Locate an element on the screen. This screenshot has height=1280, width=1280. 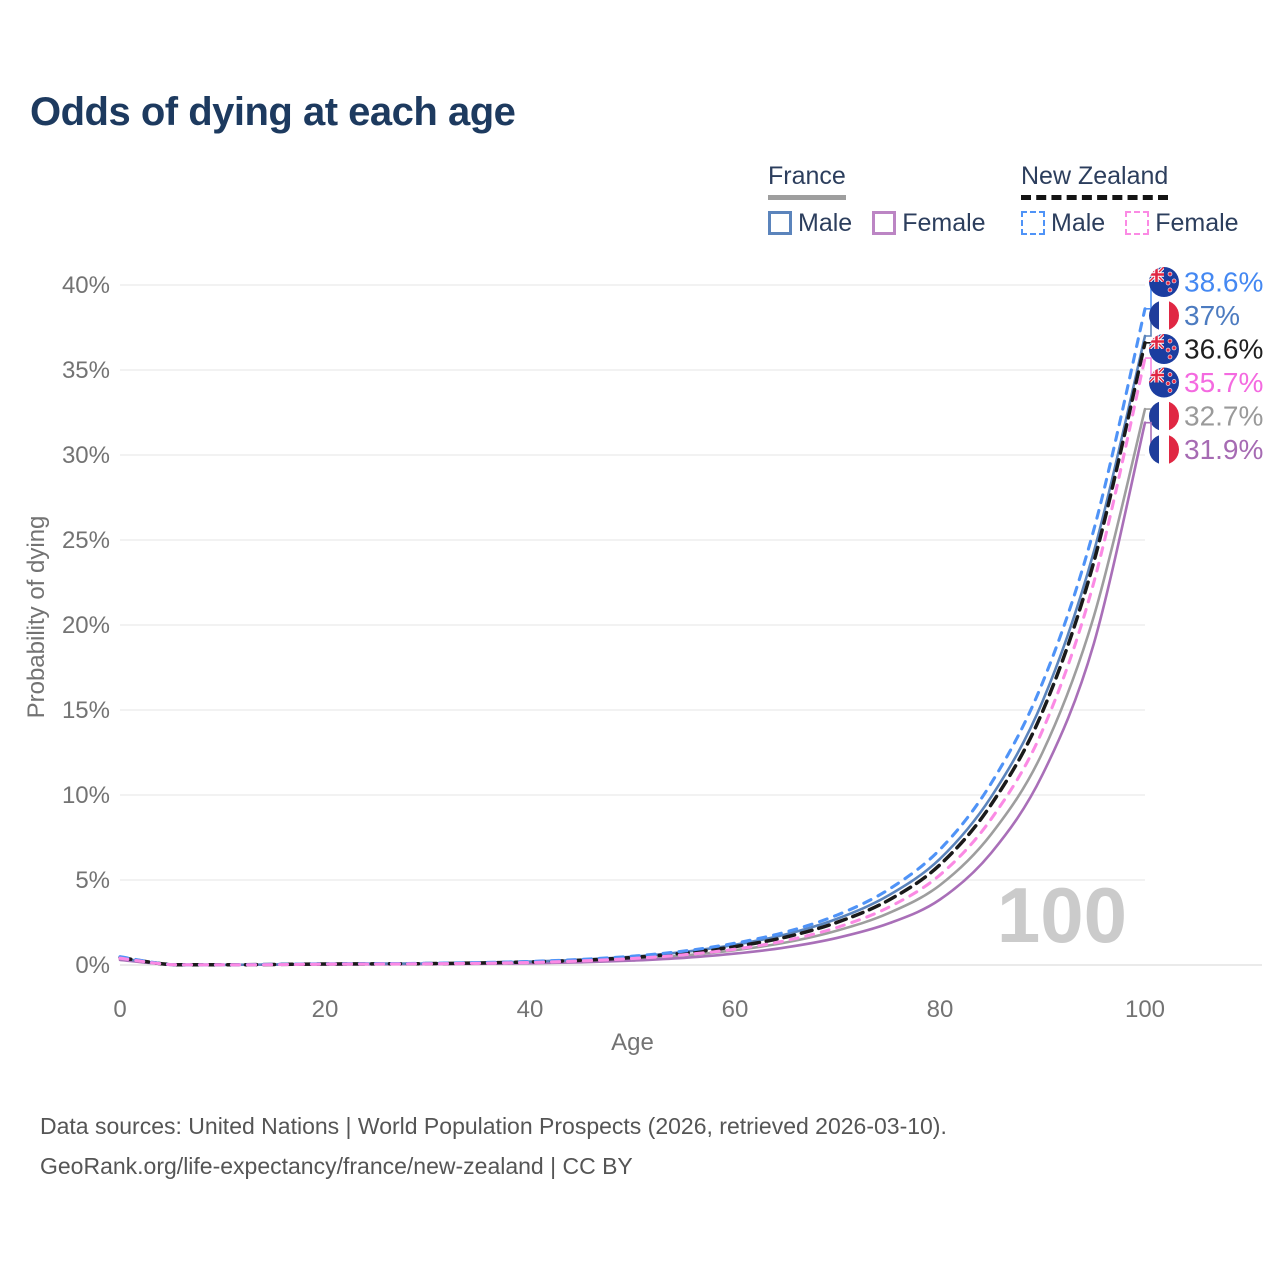
end-value-label-france-total: 32.7% is located at coordinates (1223, 416).